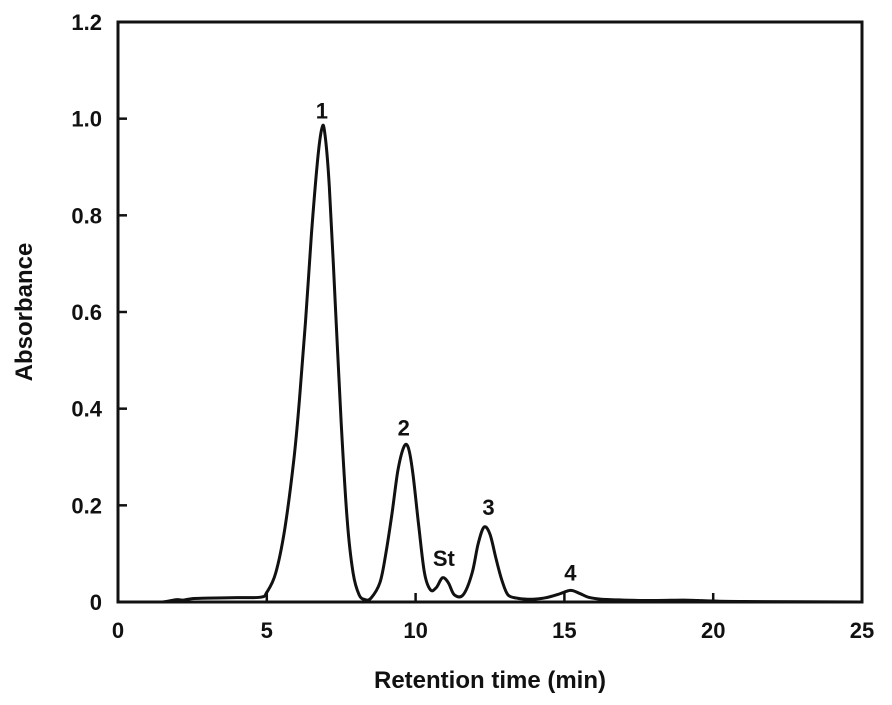 The width and height of the screenshot is (892, 705). Describe the element at coordinates (86, 22) in the screenshot. I see `y-tick-label: 1.2` at that location.